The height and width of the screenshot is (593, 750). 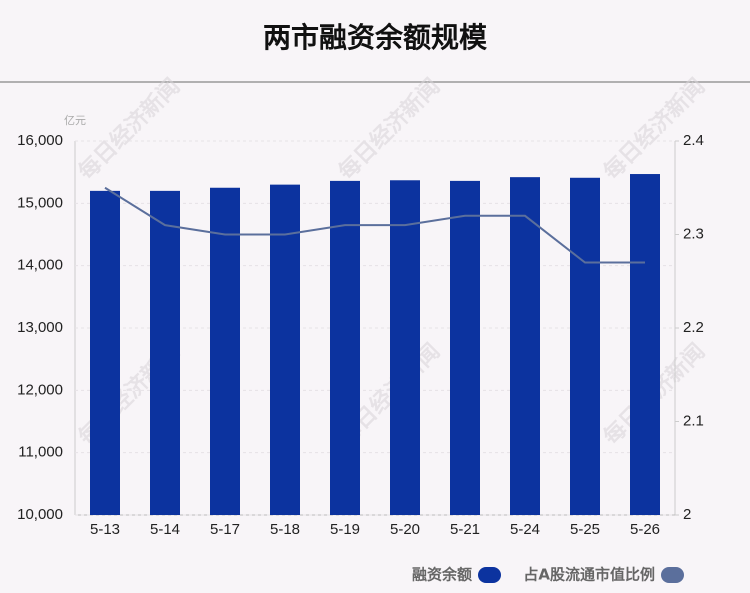 What do you see at coordinates (645, 529) in the screenshot?
I see `x-tick-label: 5-26` at bounding box center [645, 529].